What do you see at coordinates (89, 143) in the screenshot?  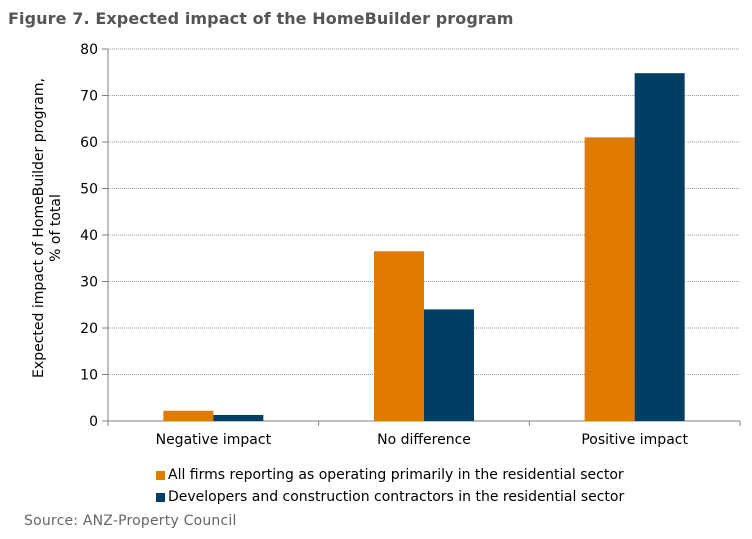 I see `y-tick-label: 60` at bounding box center [89, 143].